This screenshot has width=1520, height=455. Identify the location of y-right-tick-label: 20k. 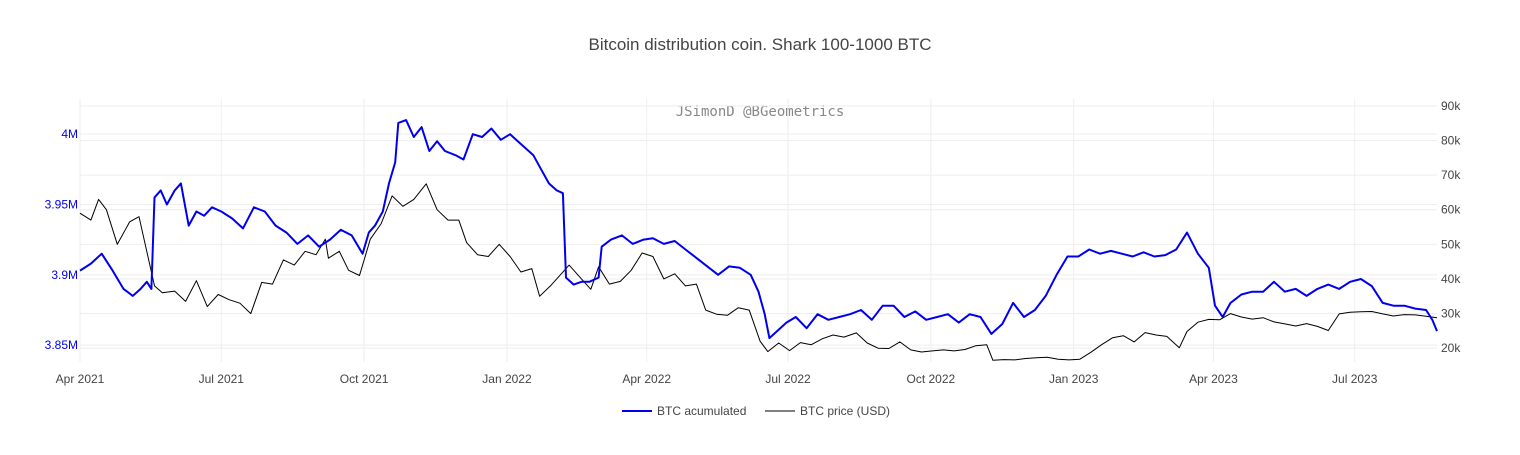
(1451, 348).